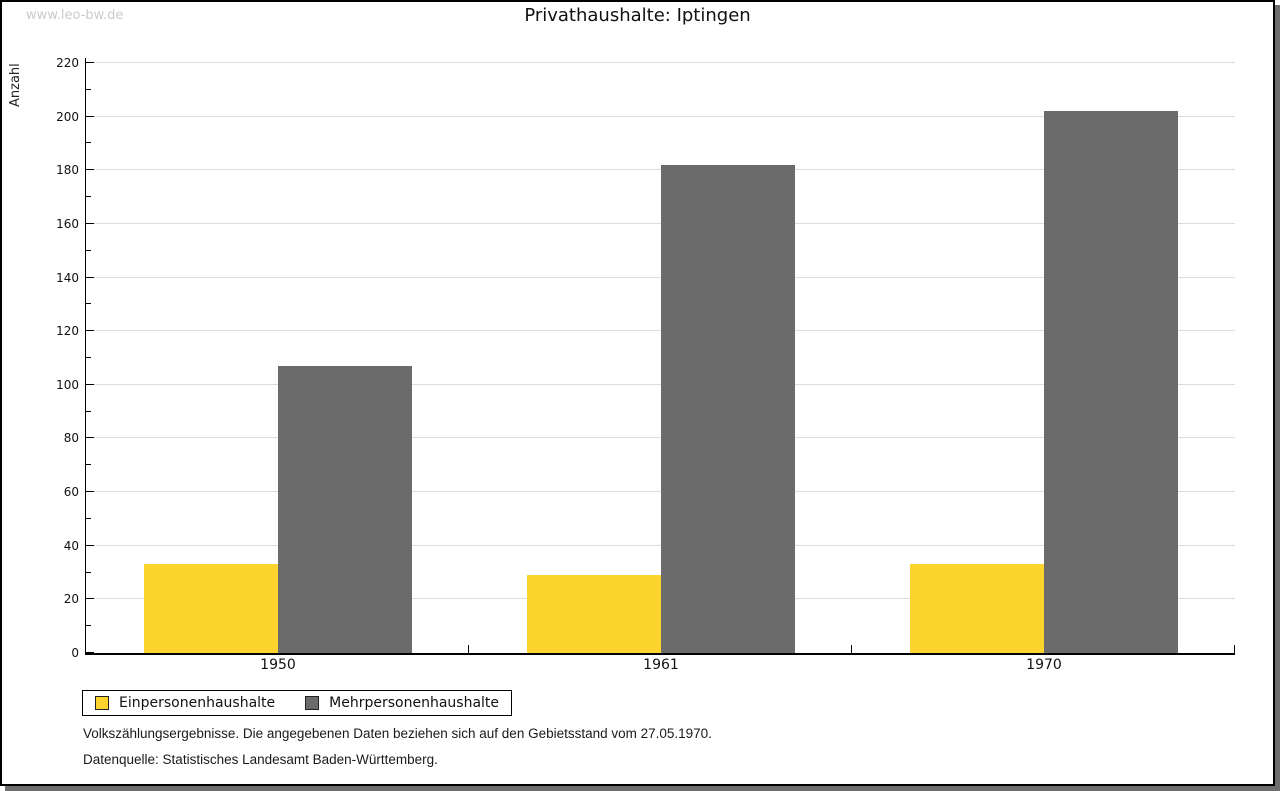 Image resolution: width=1280 pixels, height=791 pixels. What do you see at coordinates (67, 223) in the screenshot?
I see `y-tick-label: 160` at bounding box center [67, 223].